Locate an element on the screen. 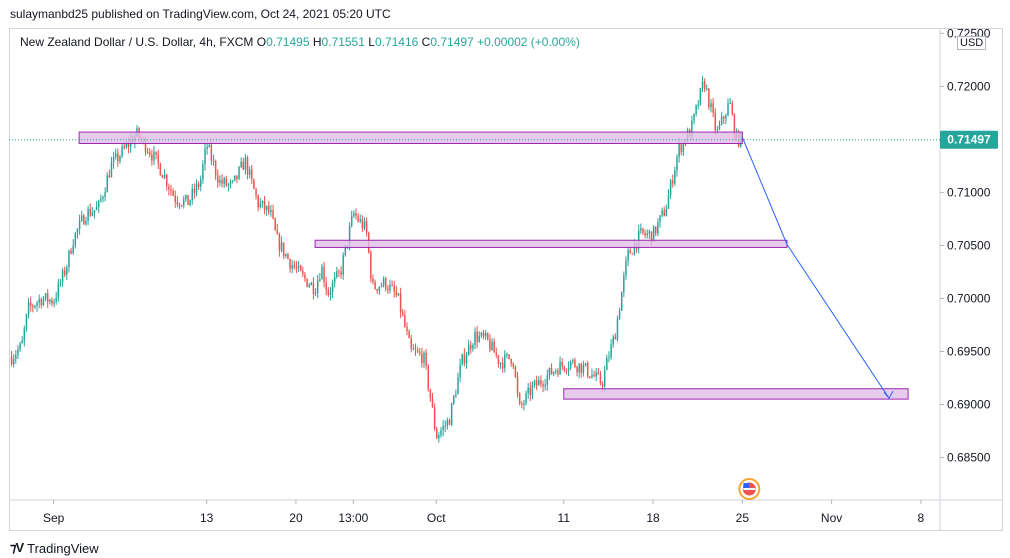 Image resolution: width=1010 pixels, height=558 pixels. low-label: L is located at coordinates (371, 42).